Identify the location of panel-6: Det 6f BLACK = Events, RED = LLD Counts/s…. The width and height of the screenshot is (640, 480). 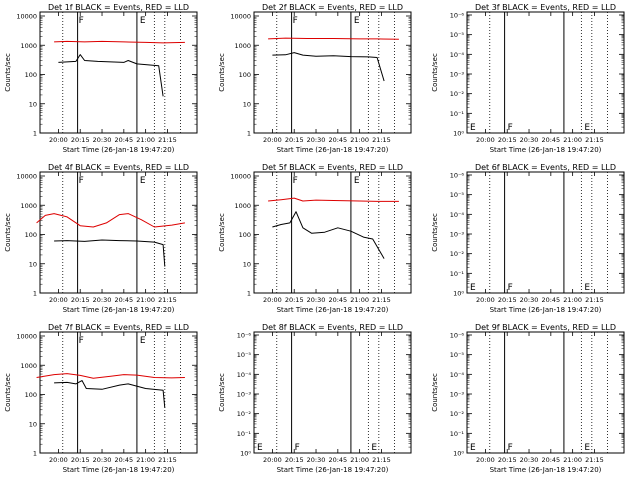
(528, 238).